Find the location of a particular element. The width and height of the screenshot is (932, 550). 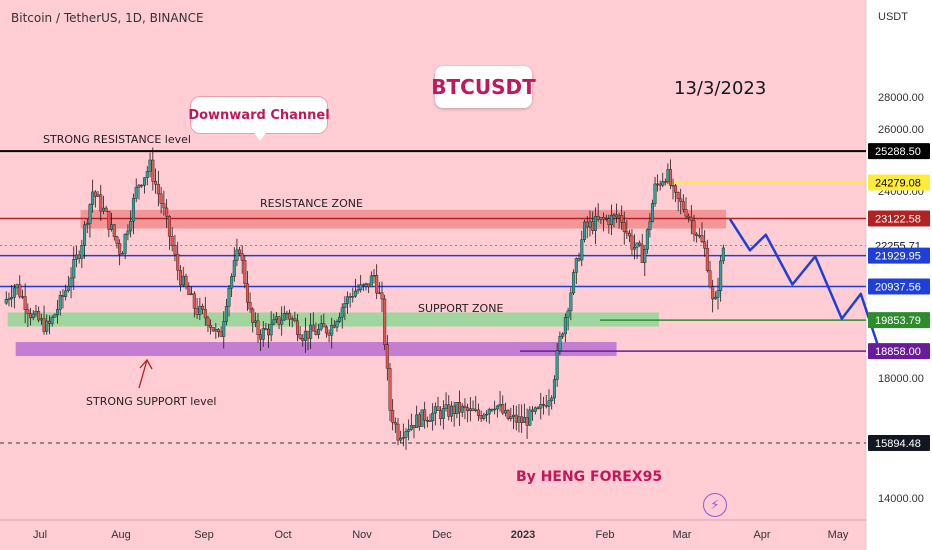

price-tick: 26000.00 is located at coordinates (901, 130).